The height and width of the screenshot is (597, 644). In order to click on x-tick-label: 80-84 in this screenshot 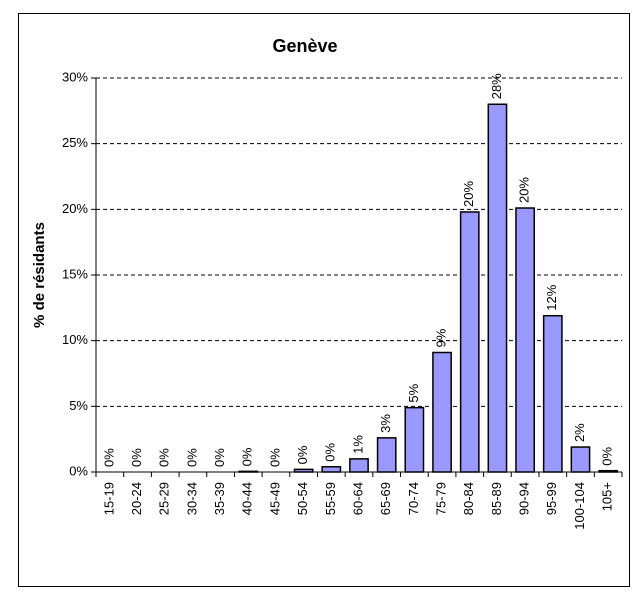, I will do `click(468, 498)`.